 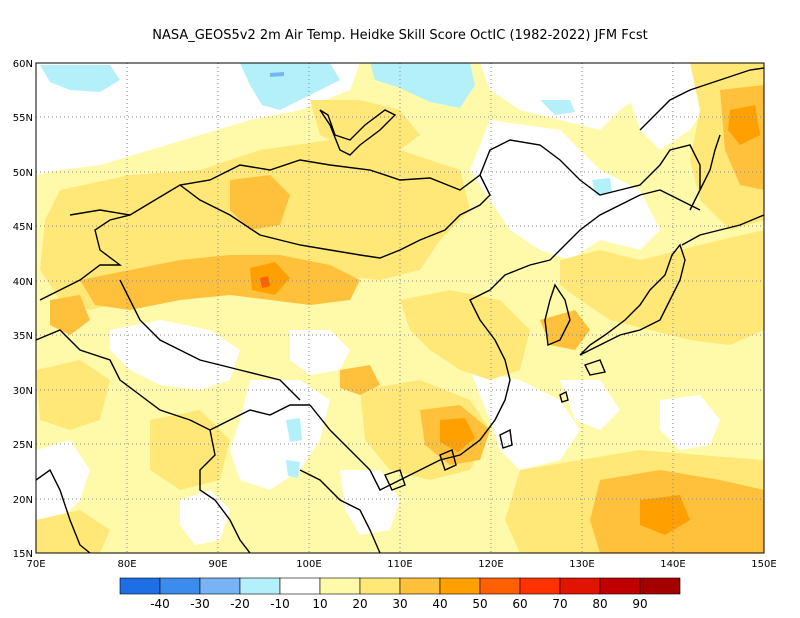 I want to click on colorbar-label: 90, so click(x=639, y=604).